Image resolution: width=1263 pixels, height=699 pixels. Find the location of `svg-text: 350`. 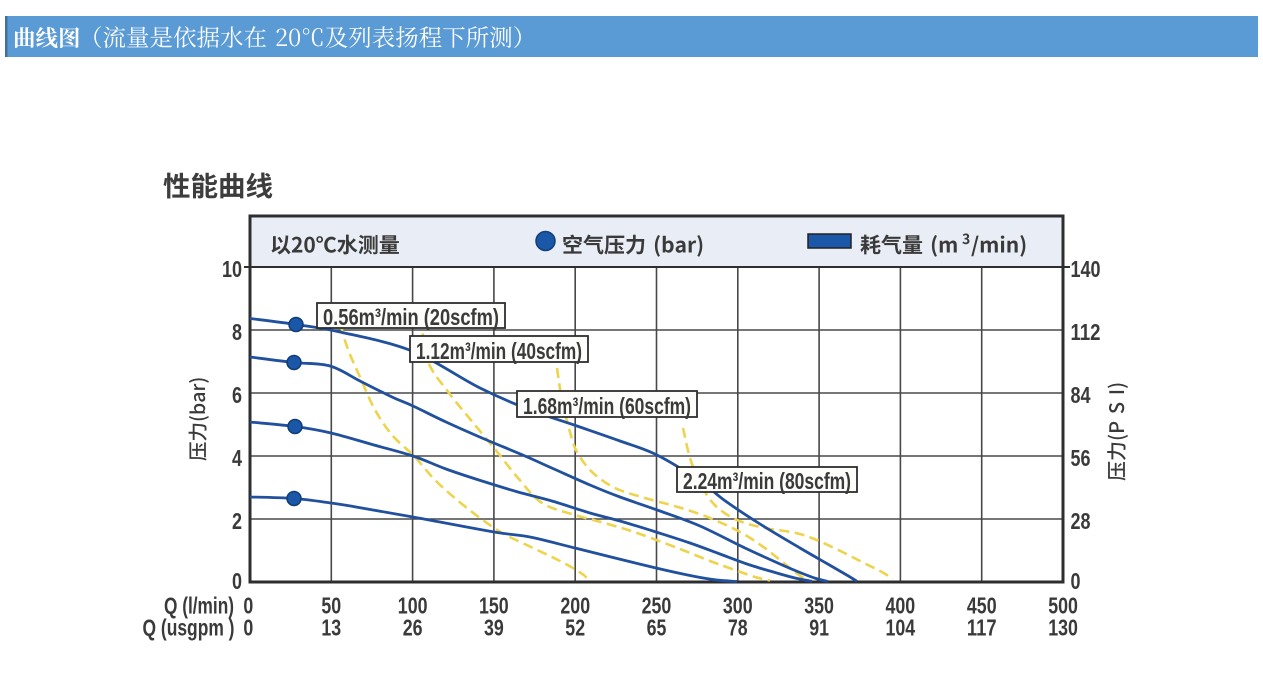

svg-text: 350 is located at coordinates (819, 606).